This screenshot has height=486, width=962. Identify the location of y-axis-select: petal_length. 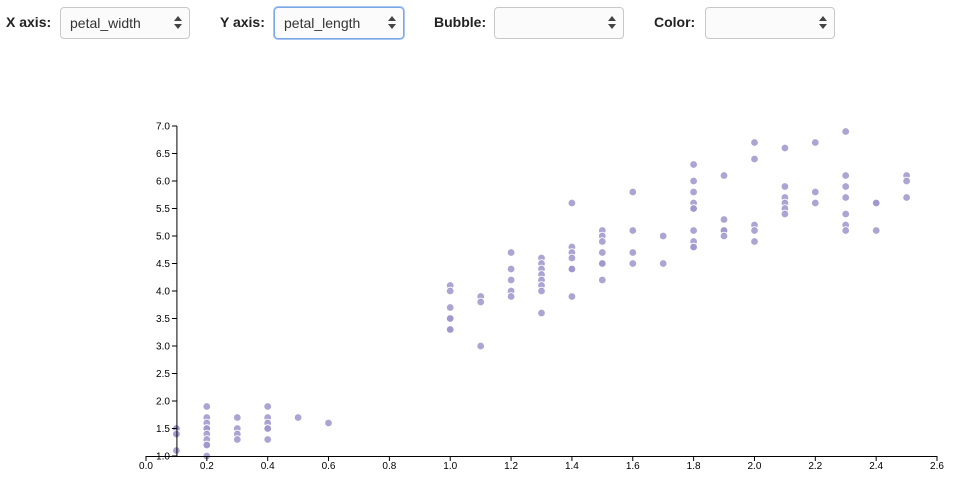
(339, 23).